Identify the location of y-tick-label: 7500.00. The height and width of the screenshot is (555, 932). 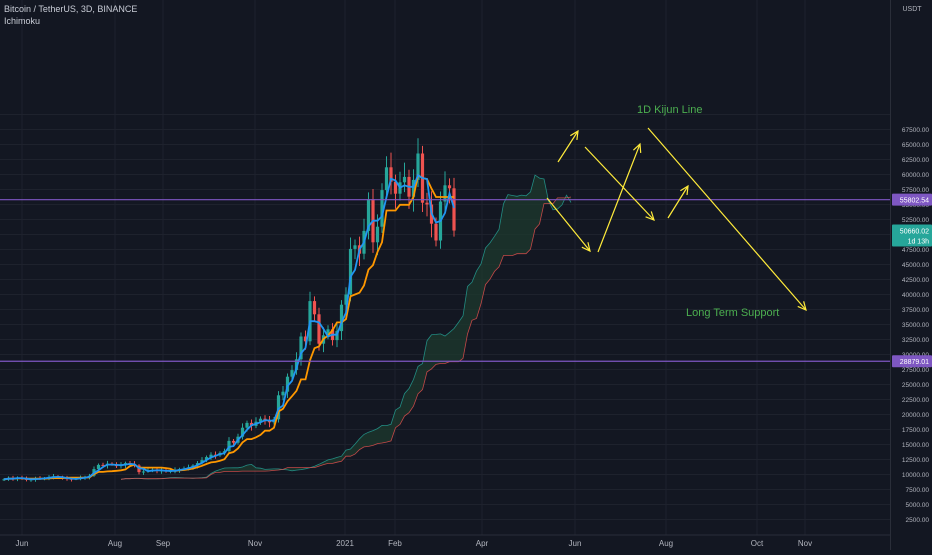
(918, 490).